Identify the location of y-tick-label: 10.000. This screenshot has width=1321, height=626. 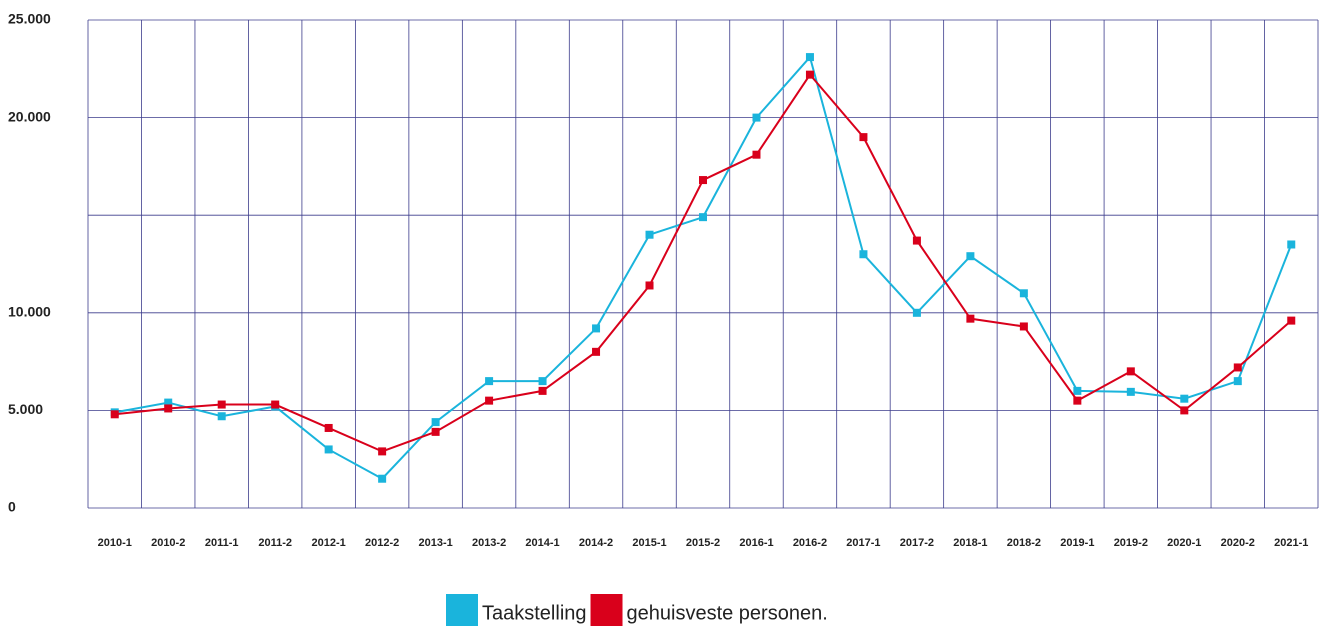
(29, 312).